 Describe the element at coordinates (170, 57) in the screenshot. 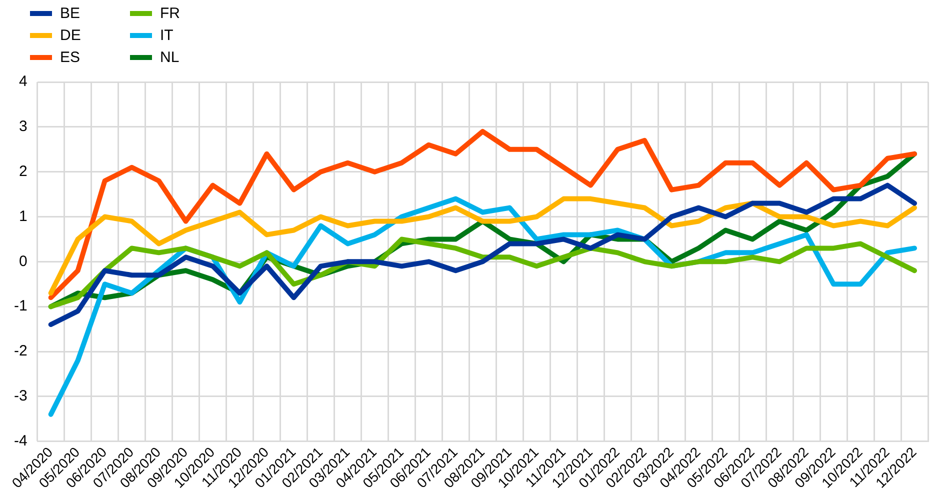

I see `legend-label: NL` at that location.